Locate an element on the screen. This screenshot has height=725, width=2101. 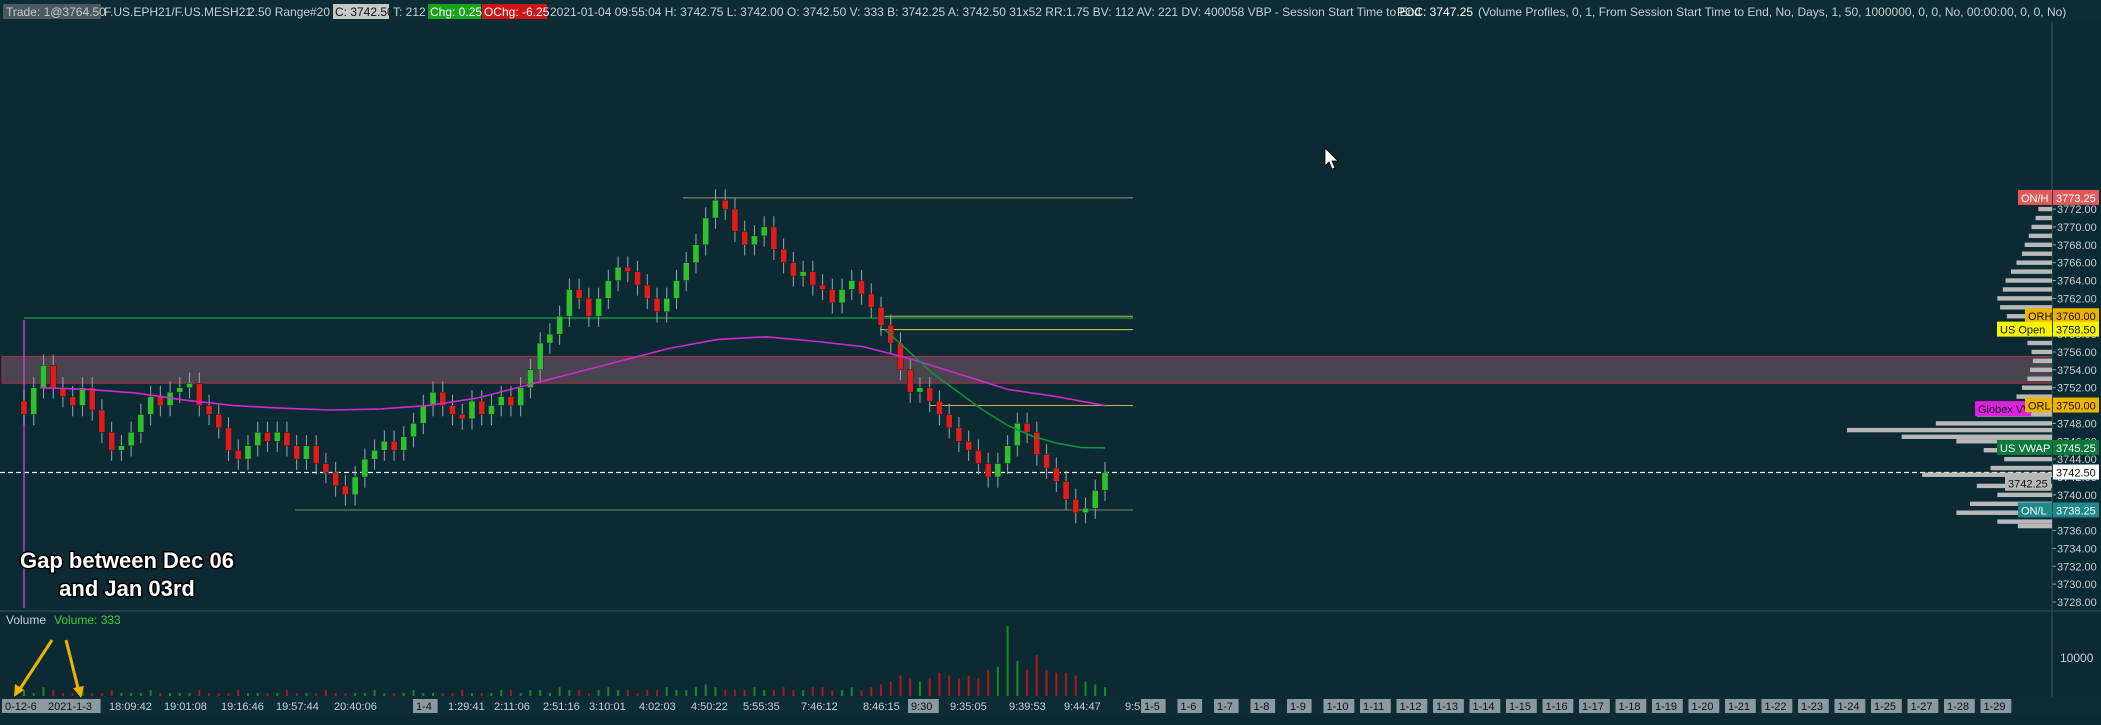
onh-price: 3773.25 is located at coordinates (2076, 199).